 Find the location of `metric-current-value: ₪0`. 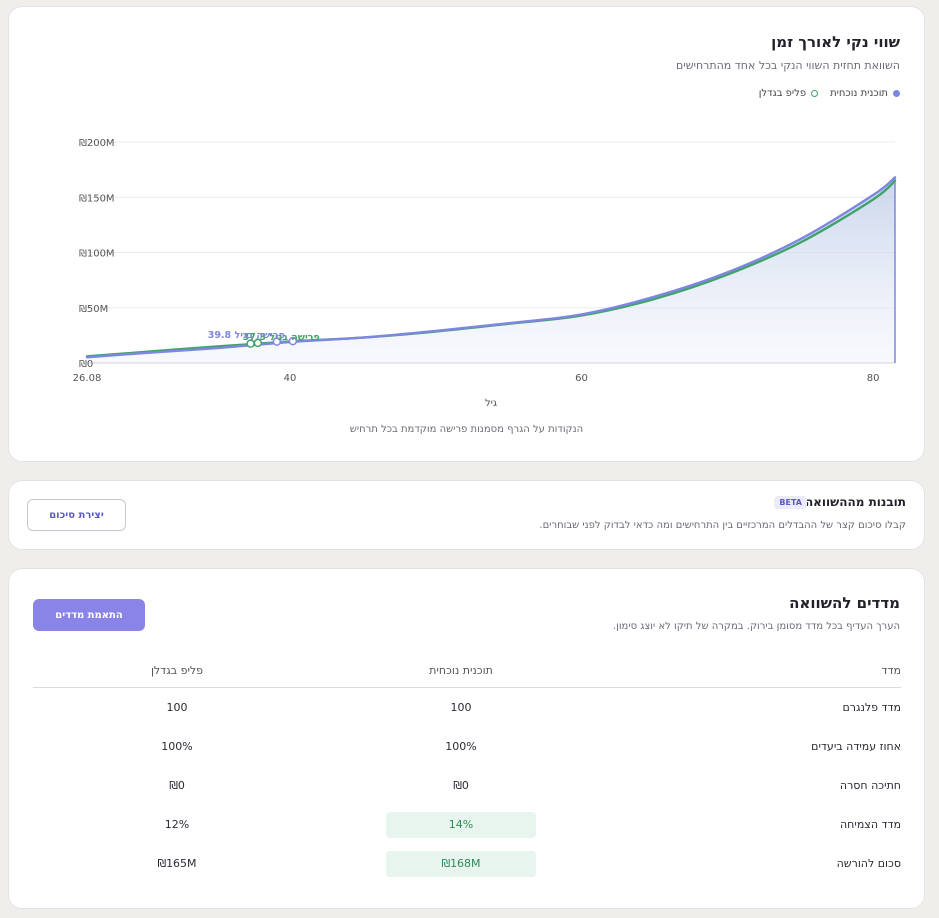

metric-current-value: ₪0 is located at coordinates (461, 785).